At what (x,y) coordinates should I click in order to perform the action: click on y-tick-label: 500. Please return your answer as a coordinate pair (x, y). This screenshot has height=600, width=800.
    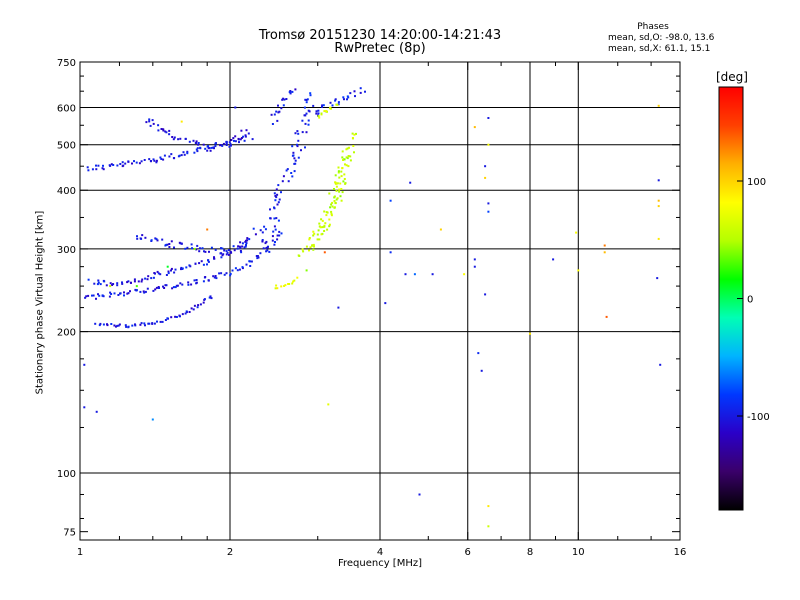
    Looking at the image, I should click on (66, 146).